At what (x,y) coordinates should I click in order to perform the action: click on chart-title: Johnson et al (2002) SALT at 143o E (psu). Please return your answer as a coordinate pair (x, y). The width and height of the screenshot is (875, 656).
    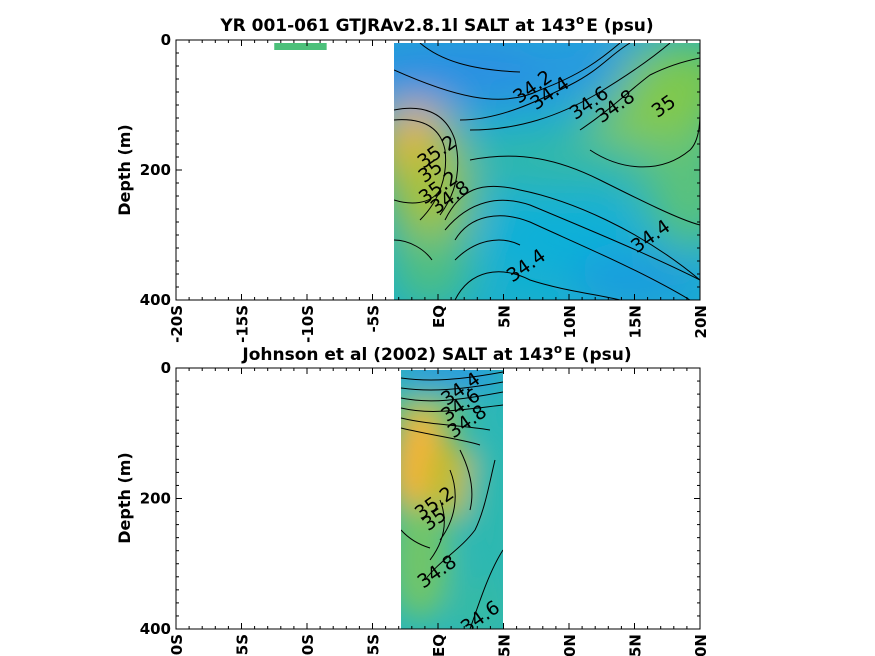
    Looking at the image, I should click on (436, 353).